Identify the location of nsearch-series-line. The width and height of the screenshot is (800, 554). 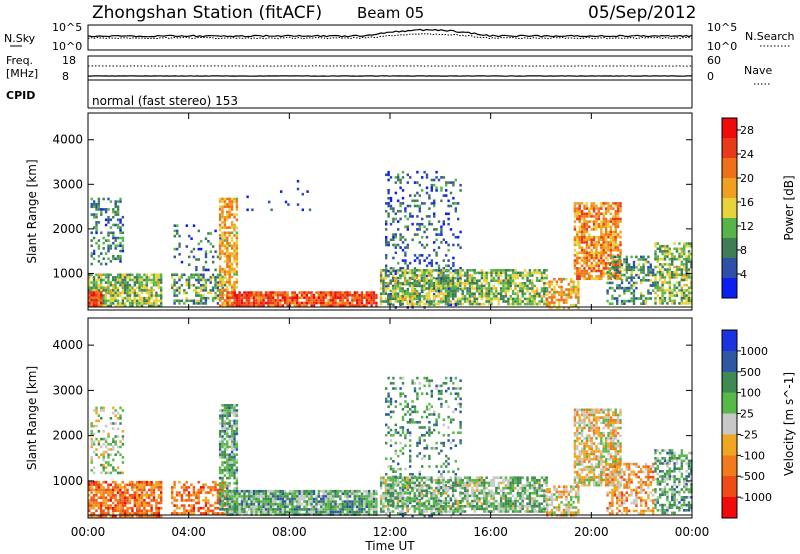
(390, 36).